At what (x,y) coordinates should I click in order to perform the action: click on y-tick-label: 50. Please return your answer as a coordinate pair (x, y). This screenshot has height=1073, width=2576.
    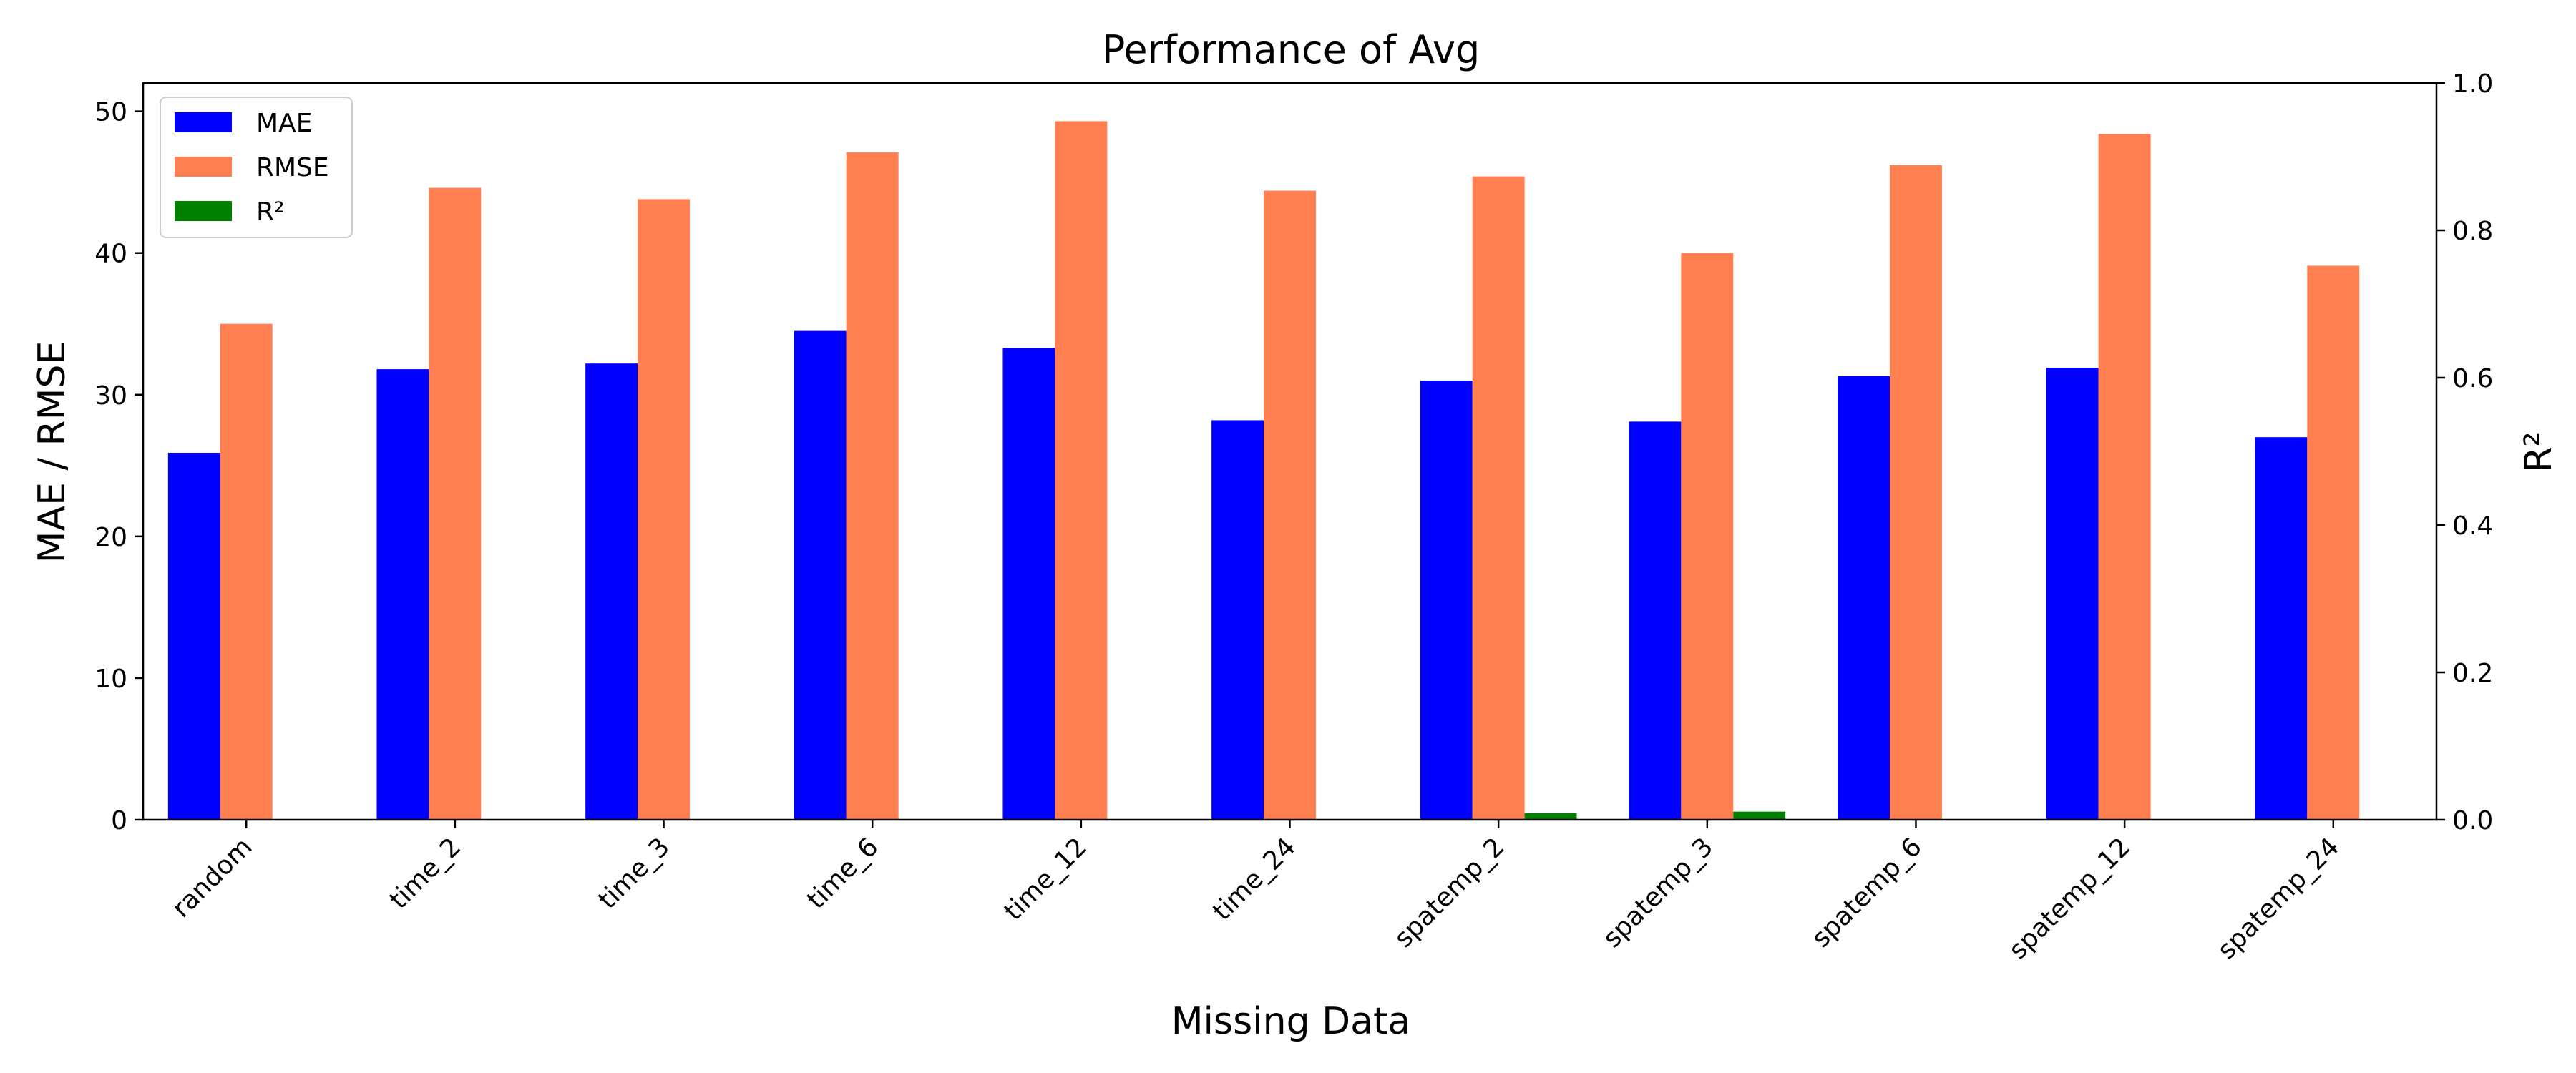
    Looking at the image, I should click on (110, 112).